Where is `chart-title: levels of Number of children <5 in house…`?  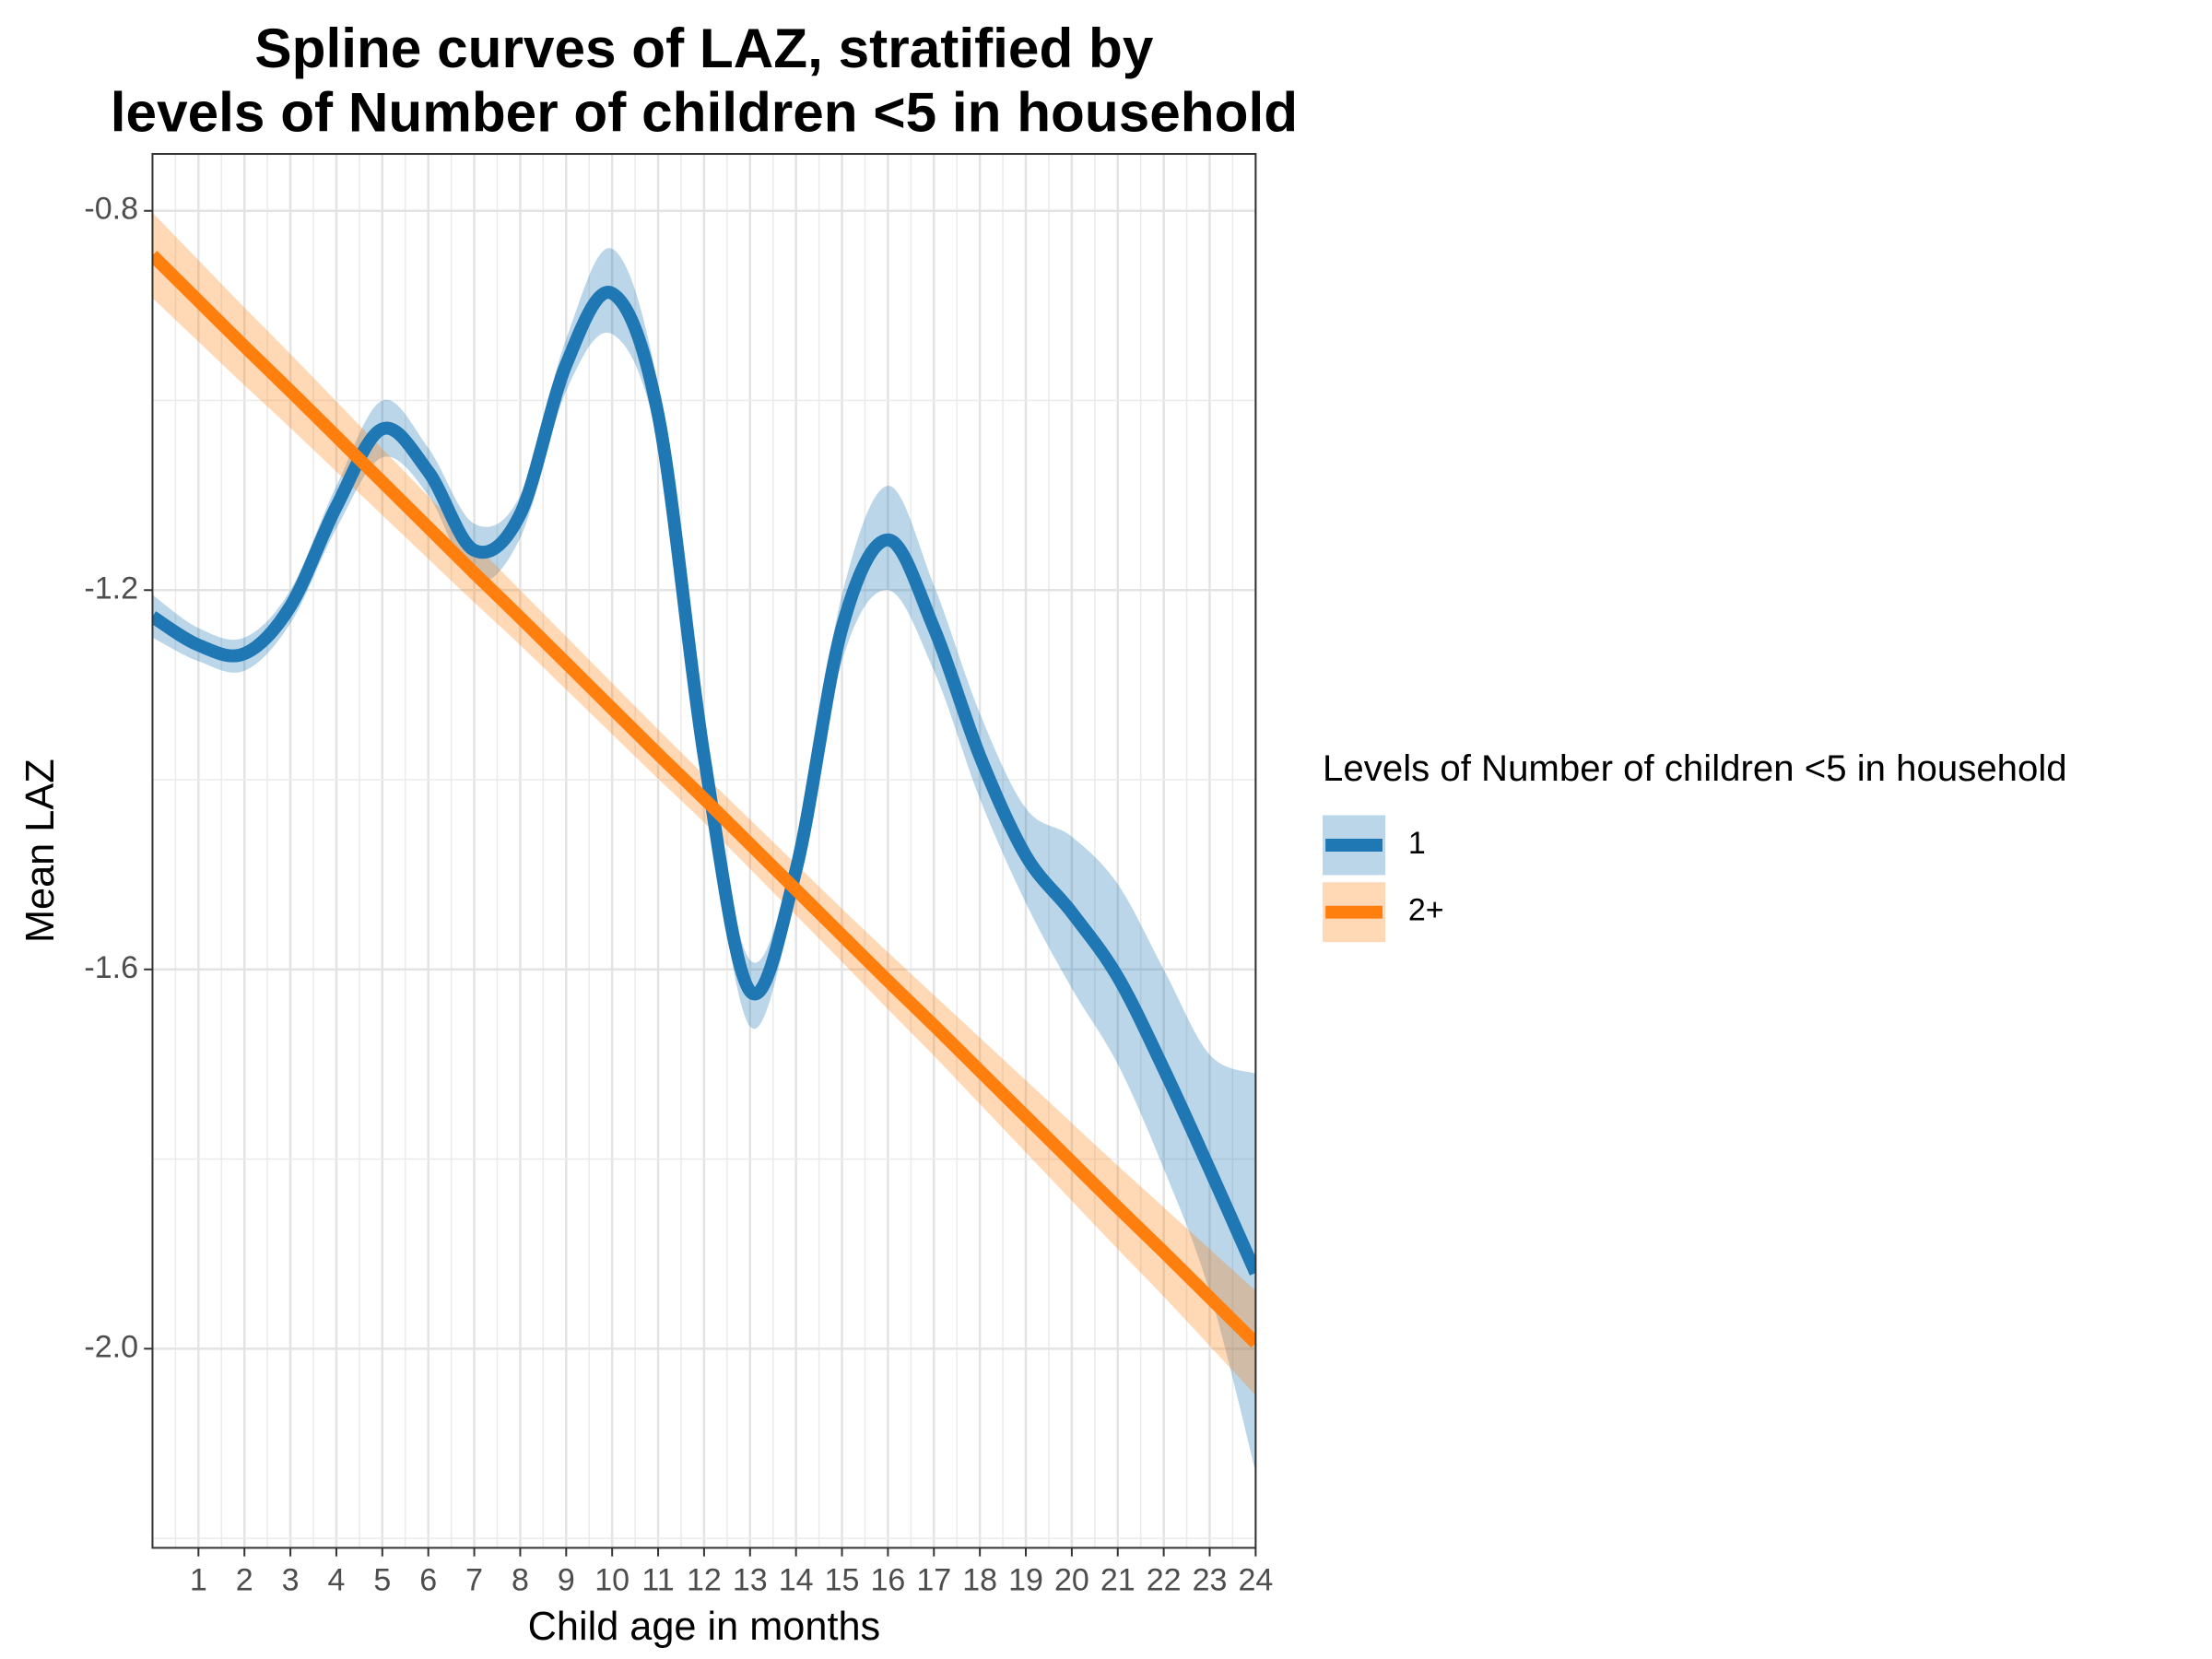 chart-title: levels of Number of children <5 in house… is located at coordinates (704, 112).